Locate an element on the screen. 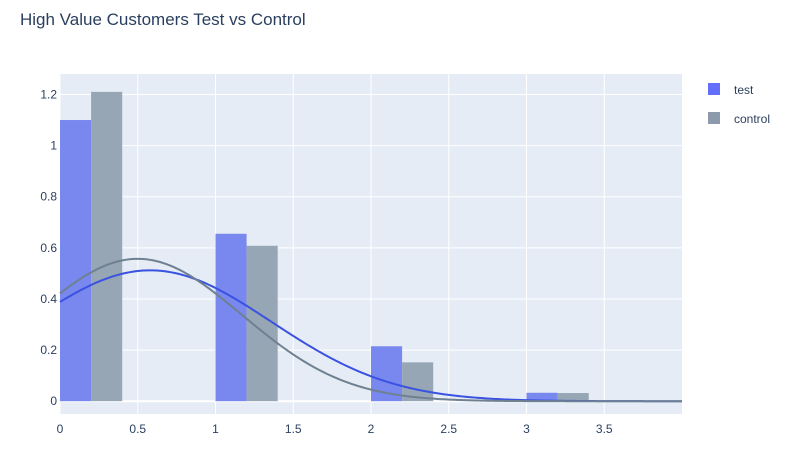 Image resolution: width=793 pixels, height=459 pixels. legend: test control is located at coordinates (739, 104).